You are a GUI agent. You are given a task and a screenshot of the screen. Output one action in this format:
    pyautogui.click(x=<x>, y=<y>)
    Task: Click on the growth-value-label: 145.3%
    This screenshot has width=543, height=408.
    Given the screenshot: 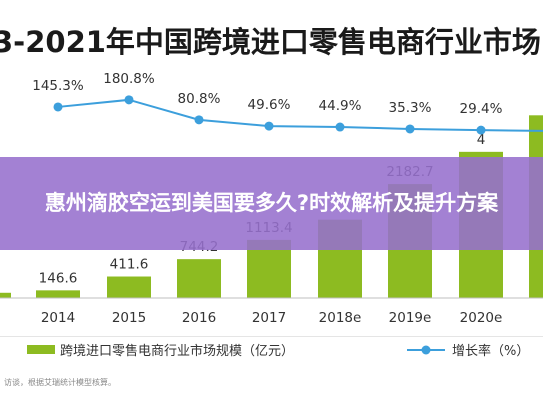 What is the action you would take?
    pyautogui.click(x=58, y=86)
    